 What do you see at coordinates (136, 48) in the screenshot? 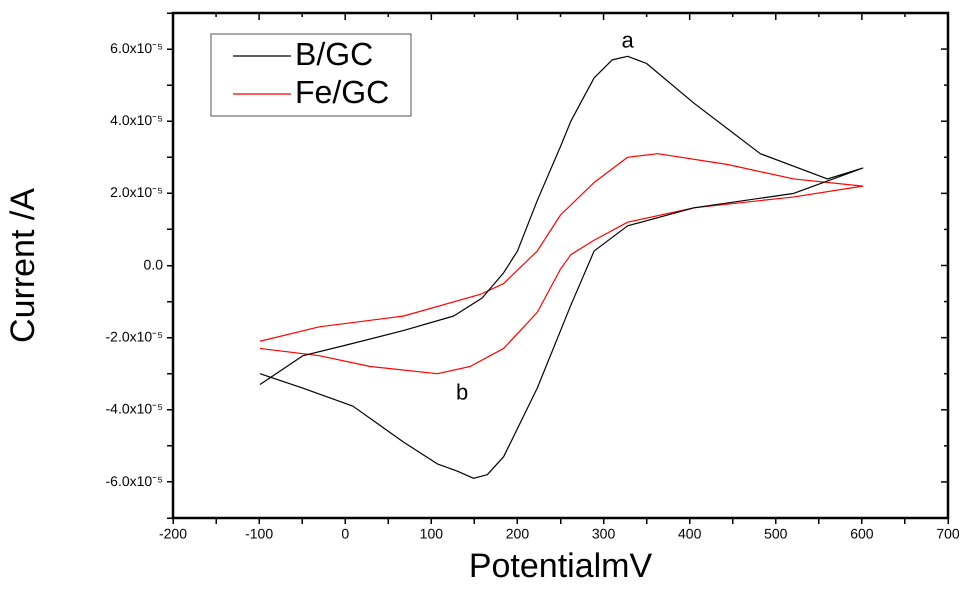
I see `y-tick-label: 6.0x10⁻⁵` at bounding box center [136, 48].